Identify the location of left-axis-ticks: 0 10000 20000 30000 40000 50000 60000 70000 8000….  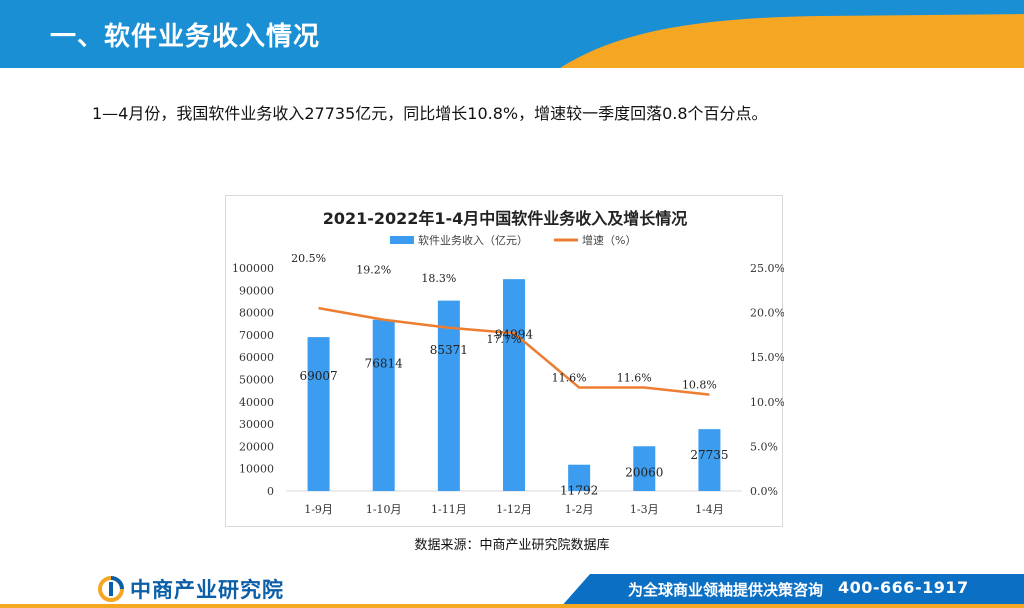
(253, 380).